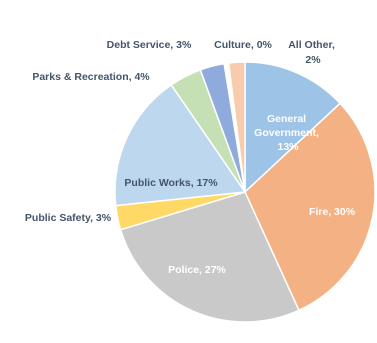  I want to click on label-general-government-line1: General, so click(286, 119).